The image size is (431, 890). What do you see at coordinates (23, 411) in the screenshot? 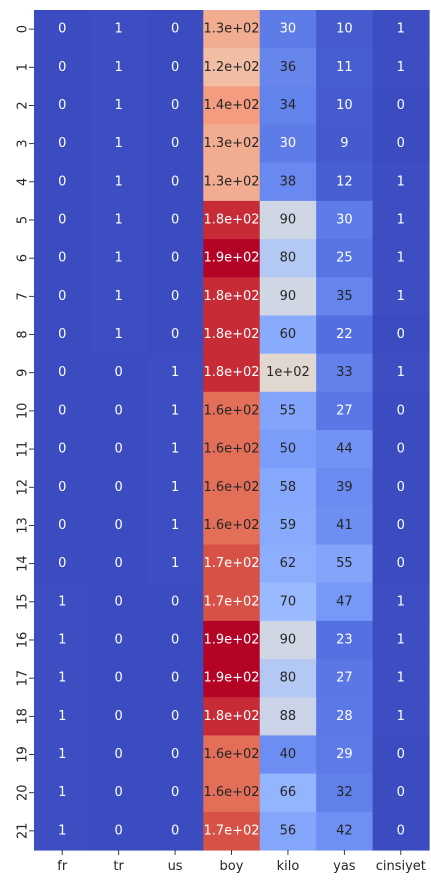
I see `y-tick-label: 10` at bounding box center [23, 411].